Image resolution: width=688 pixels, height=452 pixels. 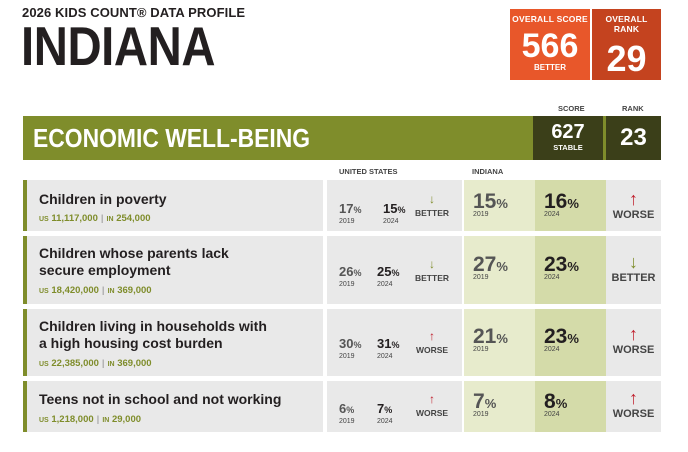 I want to click on state-value-2019: 7% 2019, so click(x=485, y=404).